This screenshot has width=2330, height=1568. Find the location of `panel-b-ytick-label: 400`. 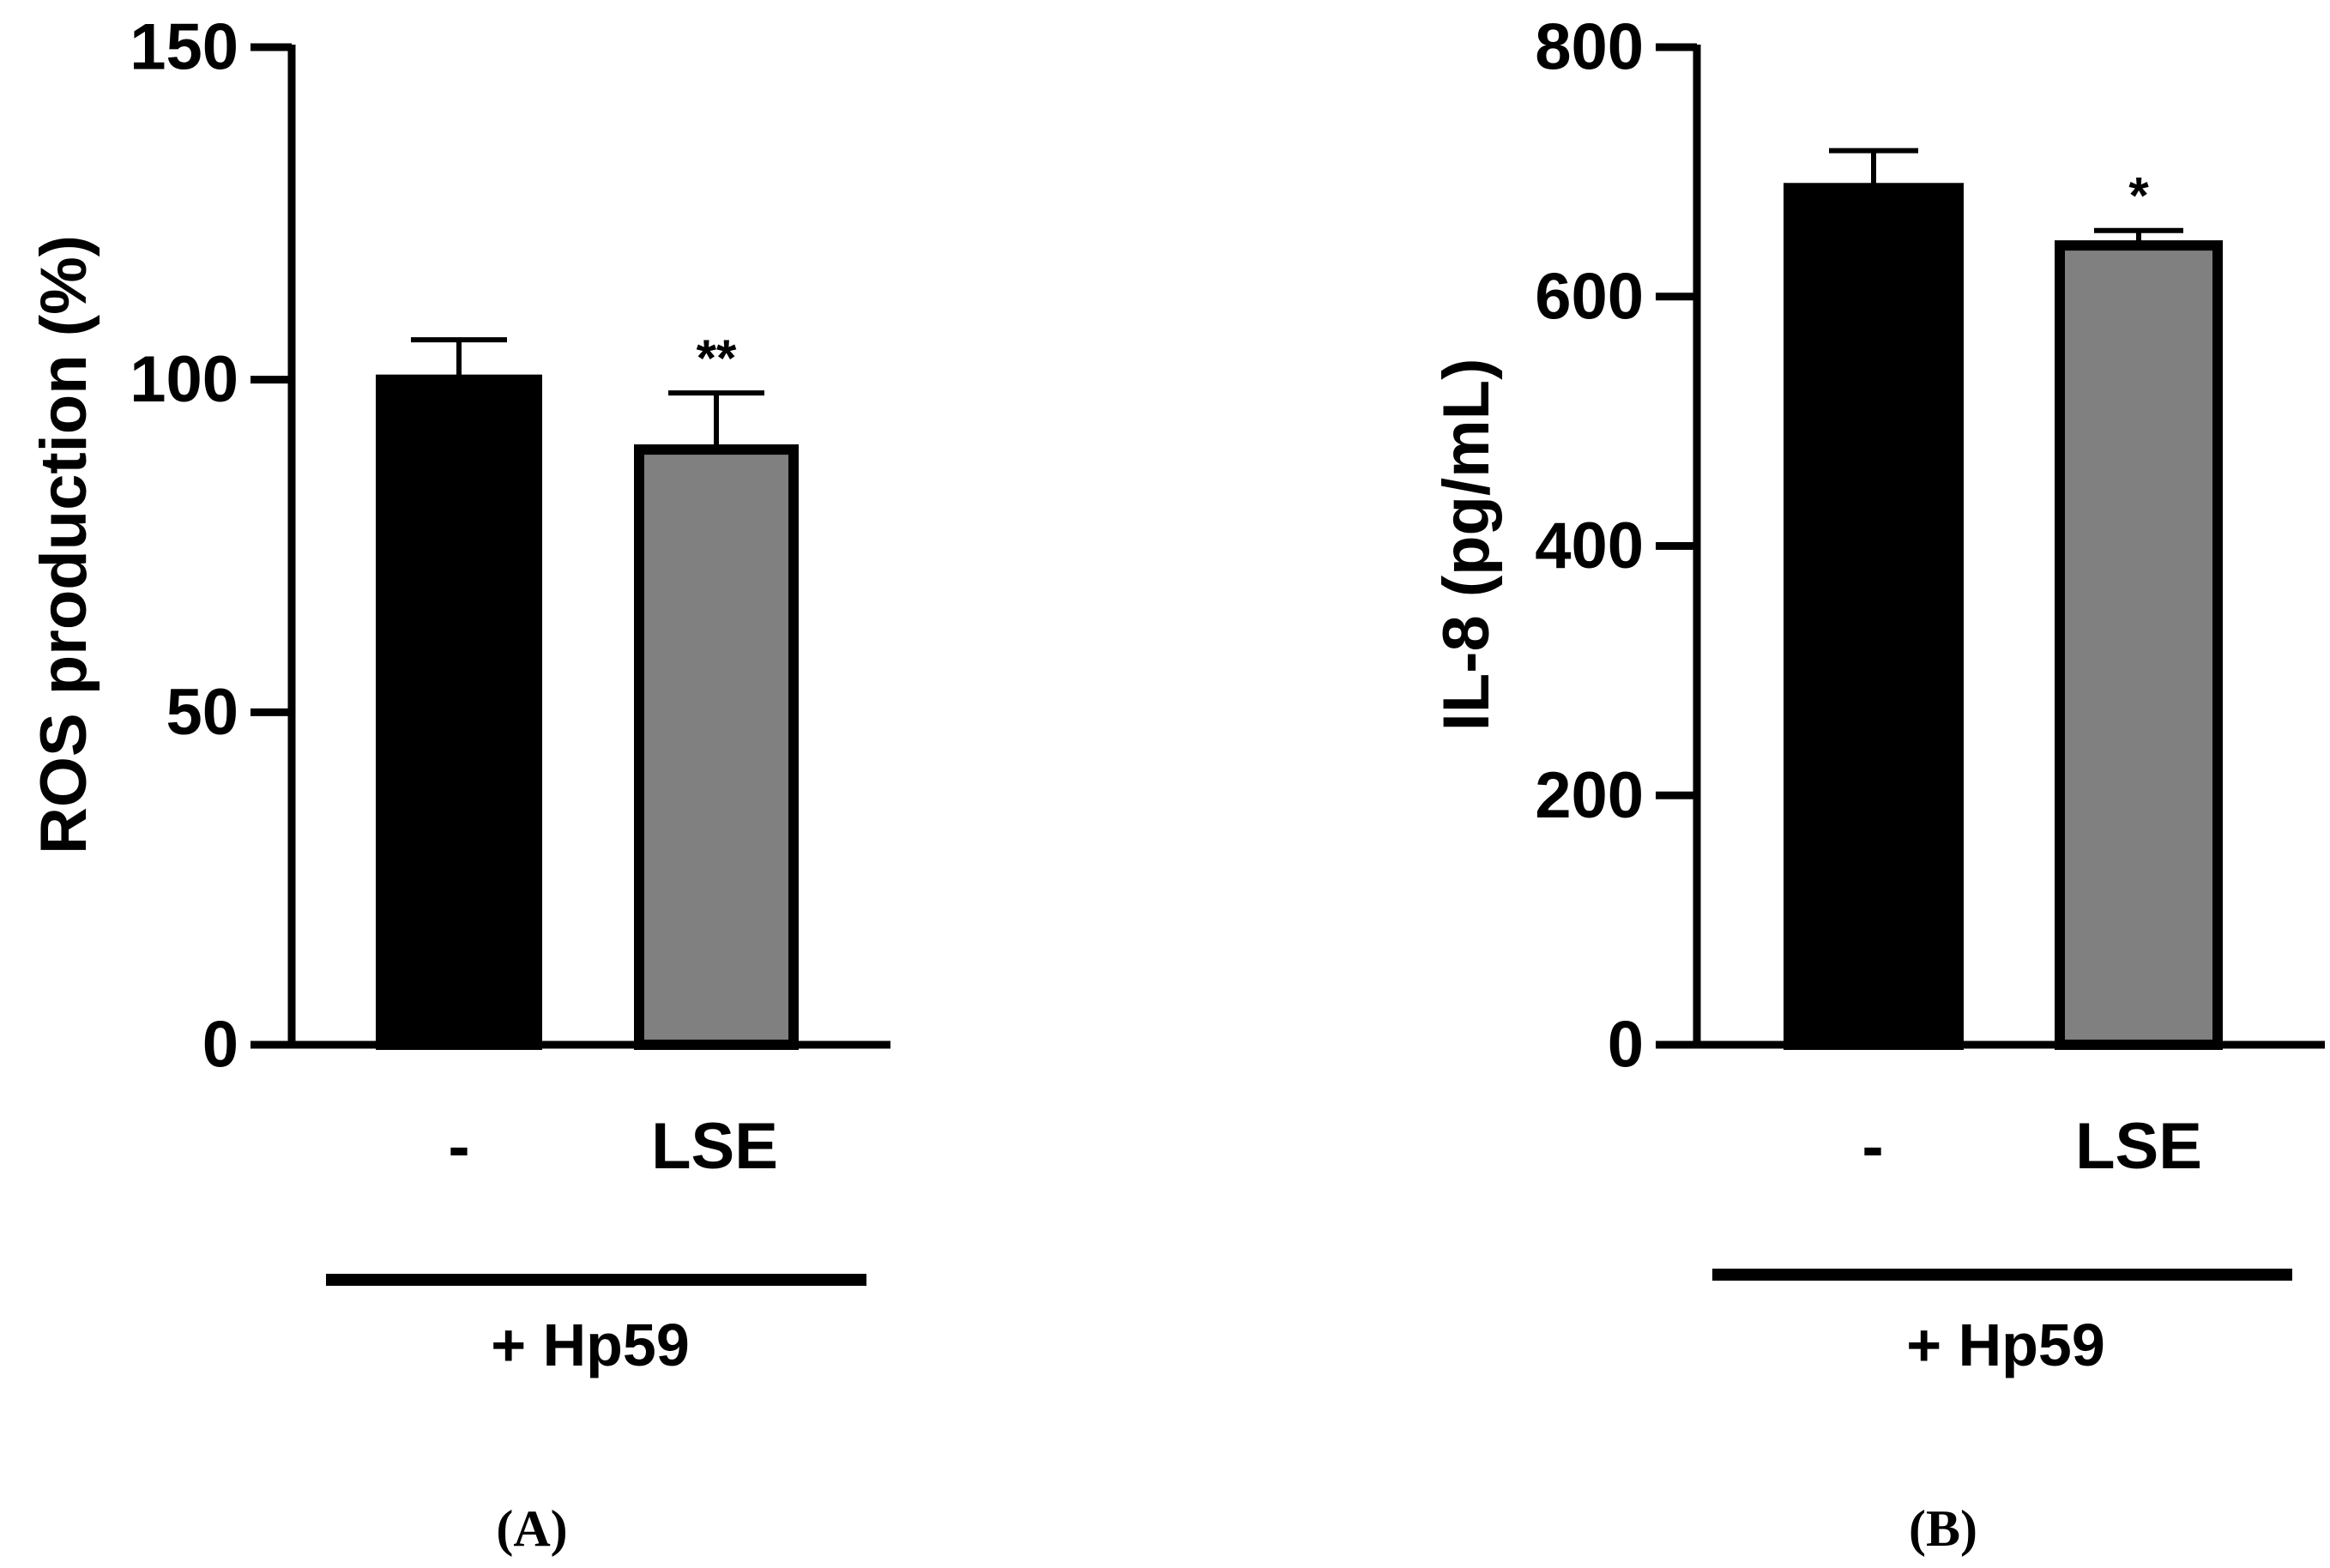

panel-b-ytick-label: 400 is located at coordinates (1589, 546).